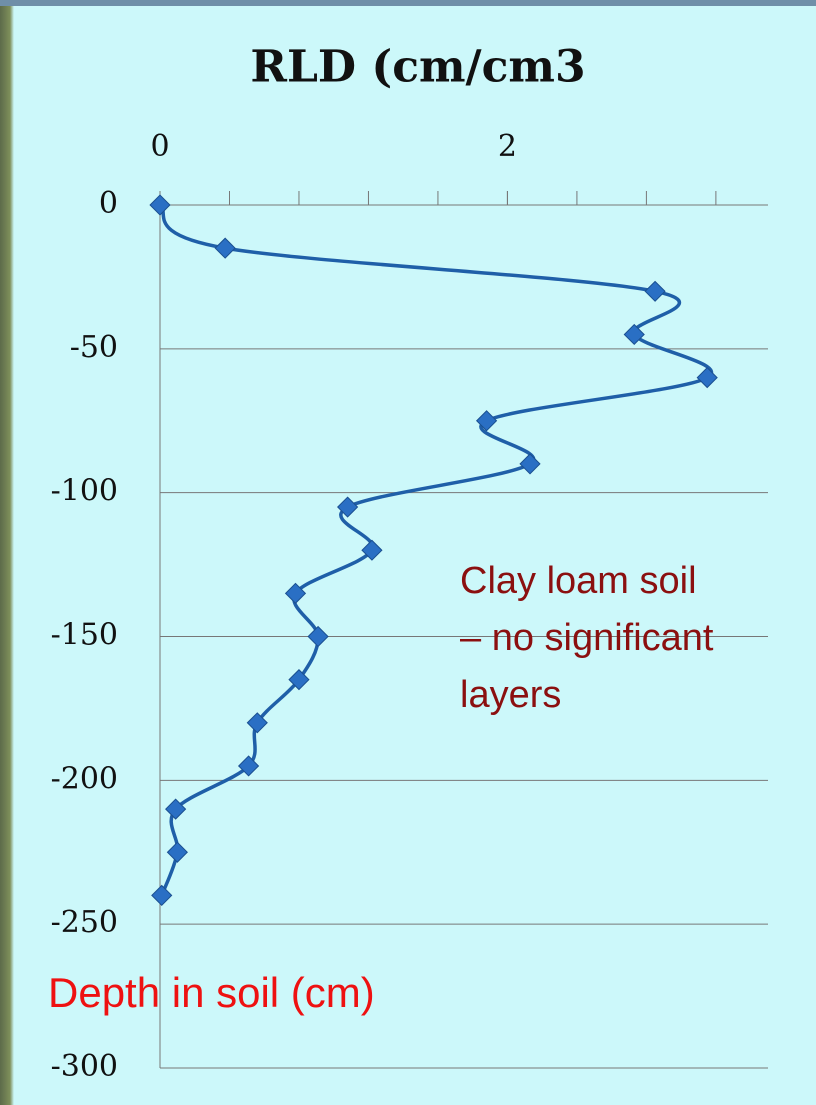  What do you see at coordinates (84, 778) in the screenshot?
I see `y-tick-label: -200` at bounding box center [84, 778].